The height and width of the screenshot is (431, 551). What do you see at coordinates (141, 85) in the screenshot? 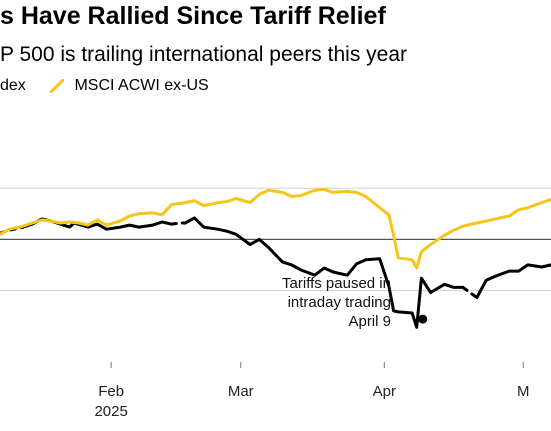
I see `legend-label-msci-acwi-ex-us: MSCI ACWI ex-US` at bounding box center [141, 85].